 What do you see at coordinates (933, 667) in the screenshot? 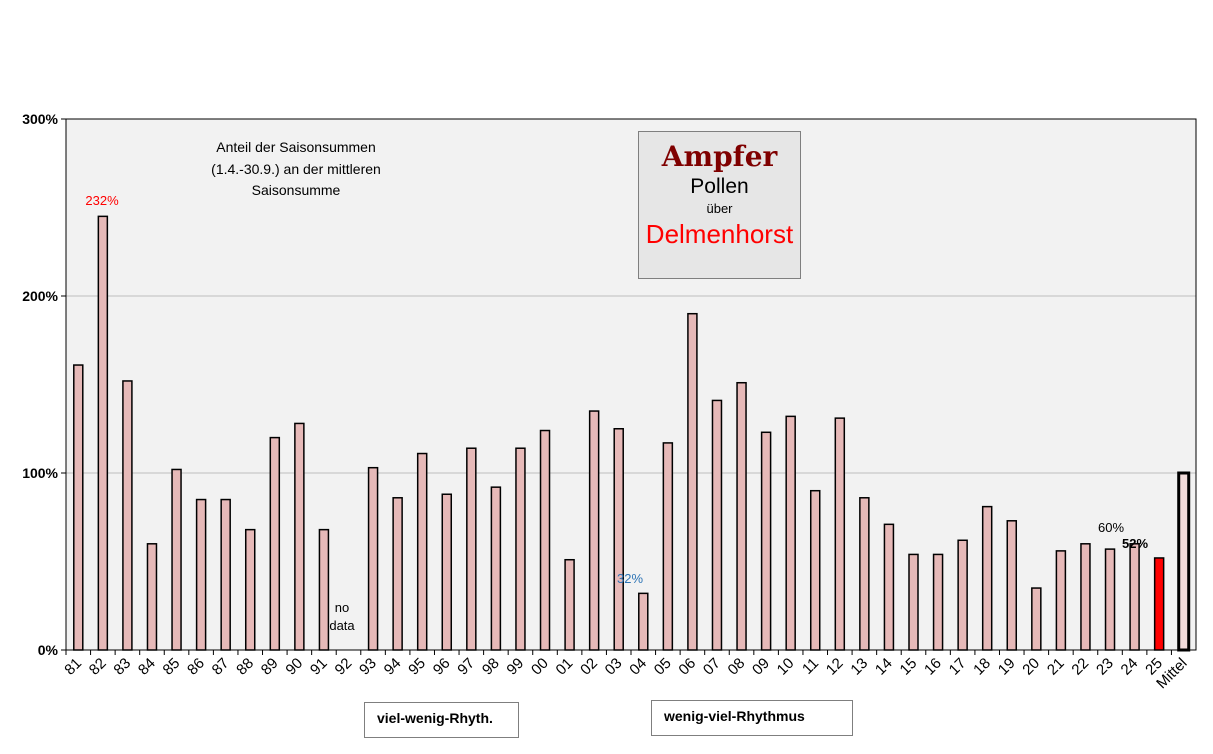
I see `x-tick-label-16: 16` at bounding box center [933, 667].